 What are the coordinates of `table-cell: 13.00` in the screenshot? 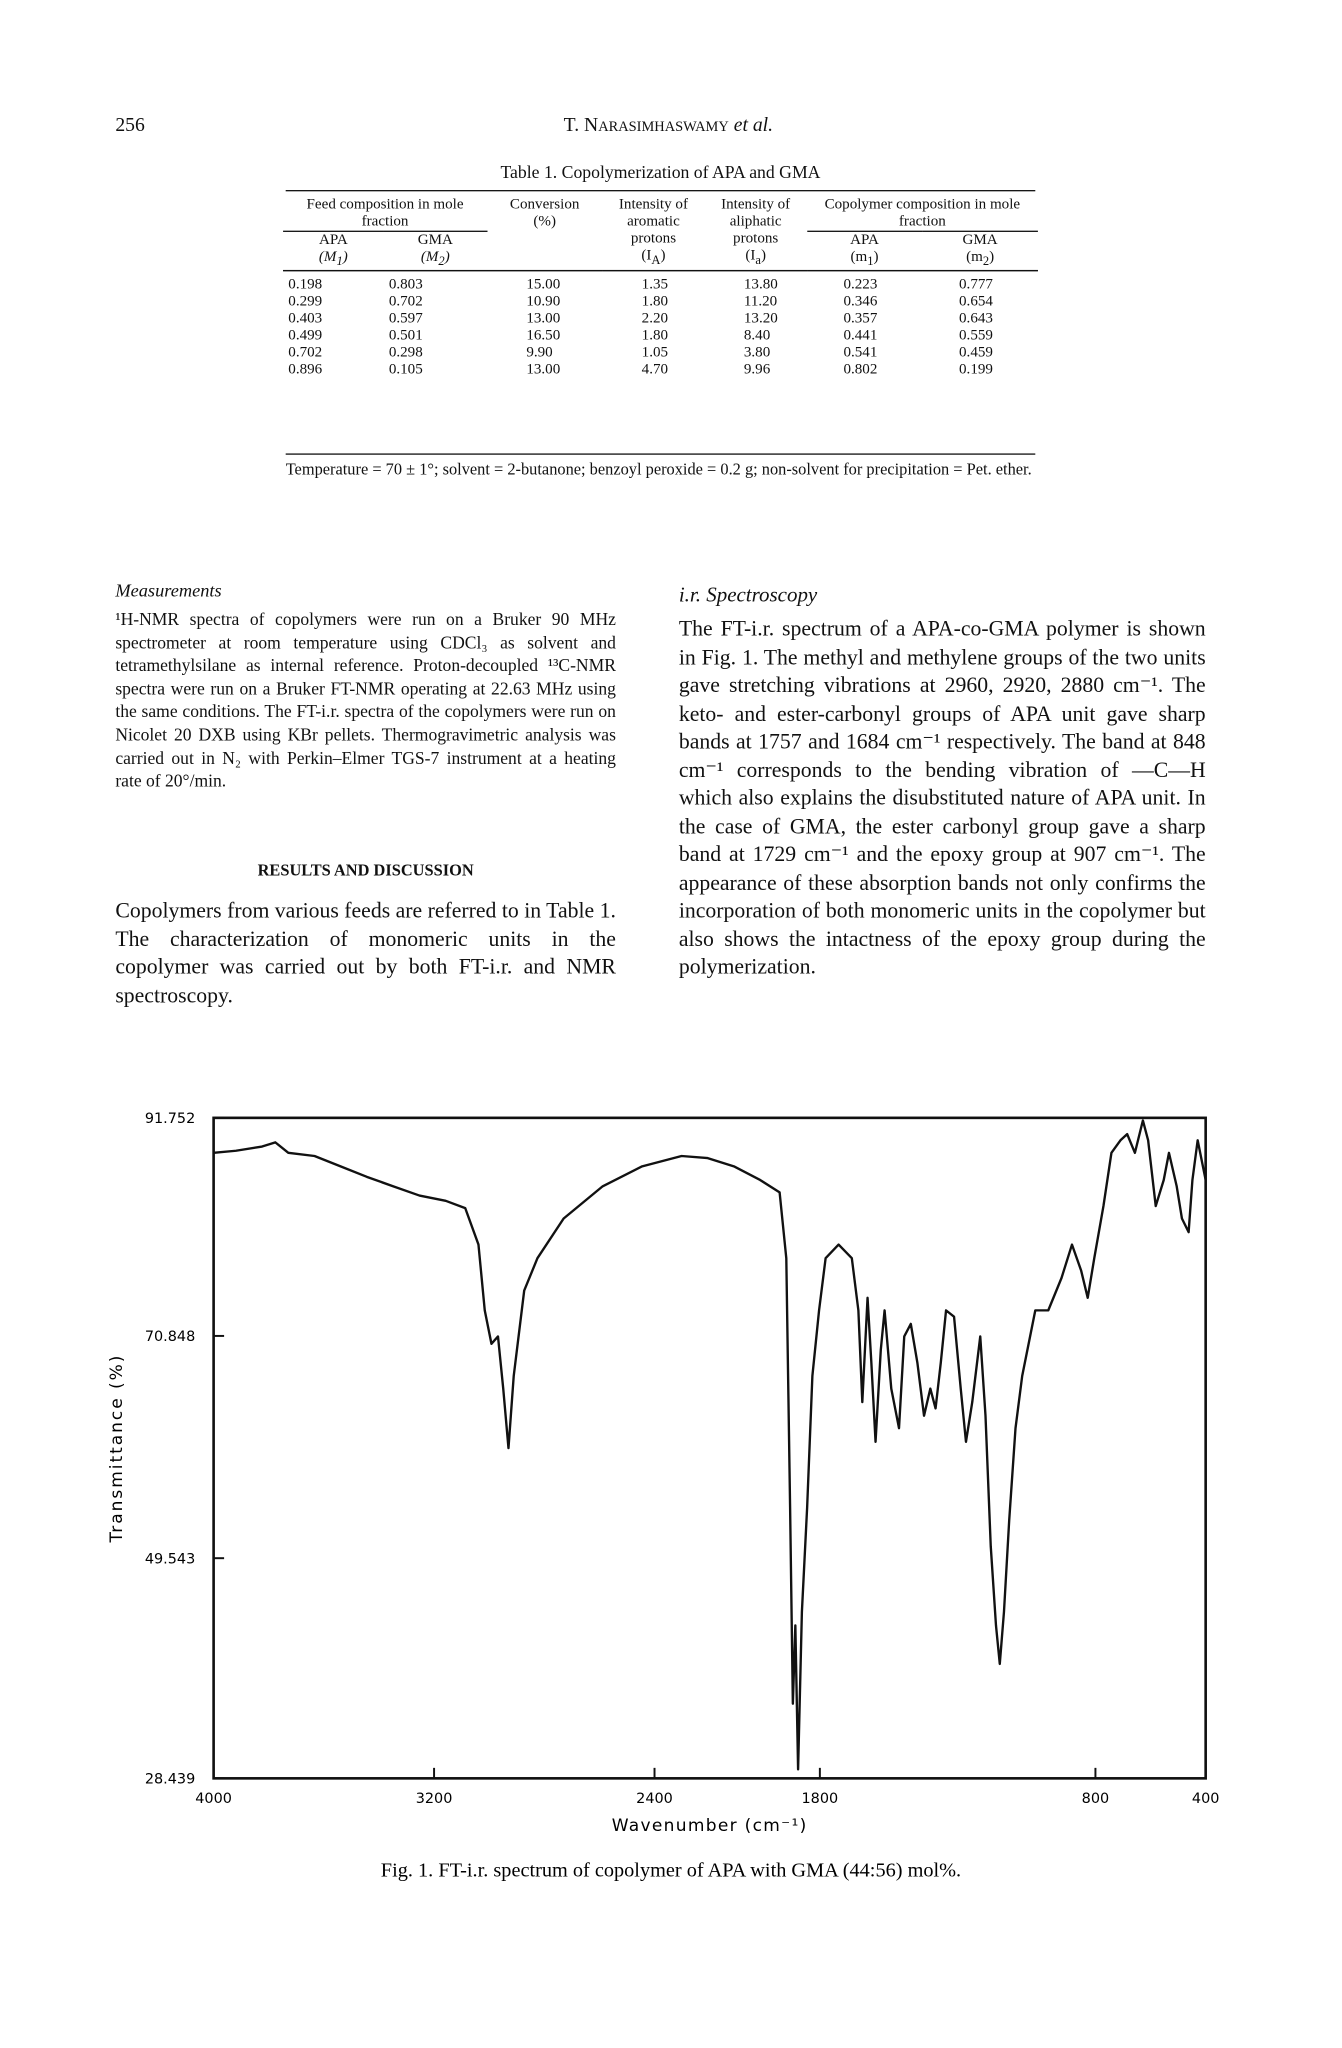 It's located at (543, 370).